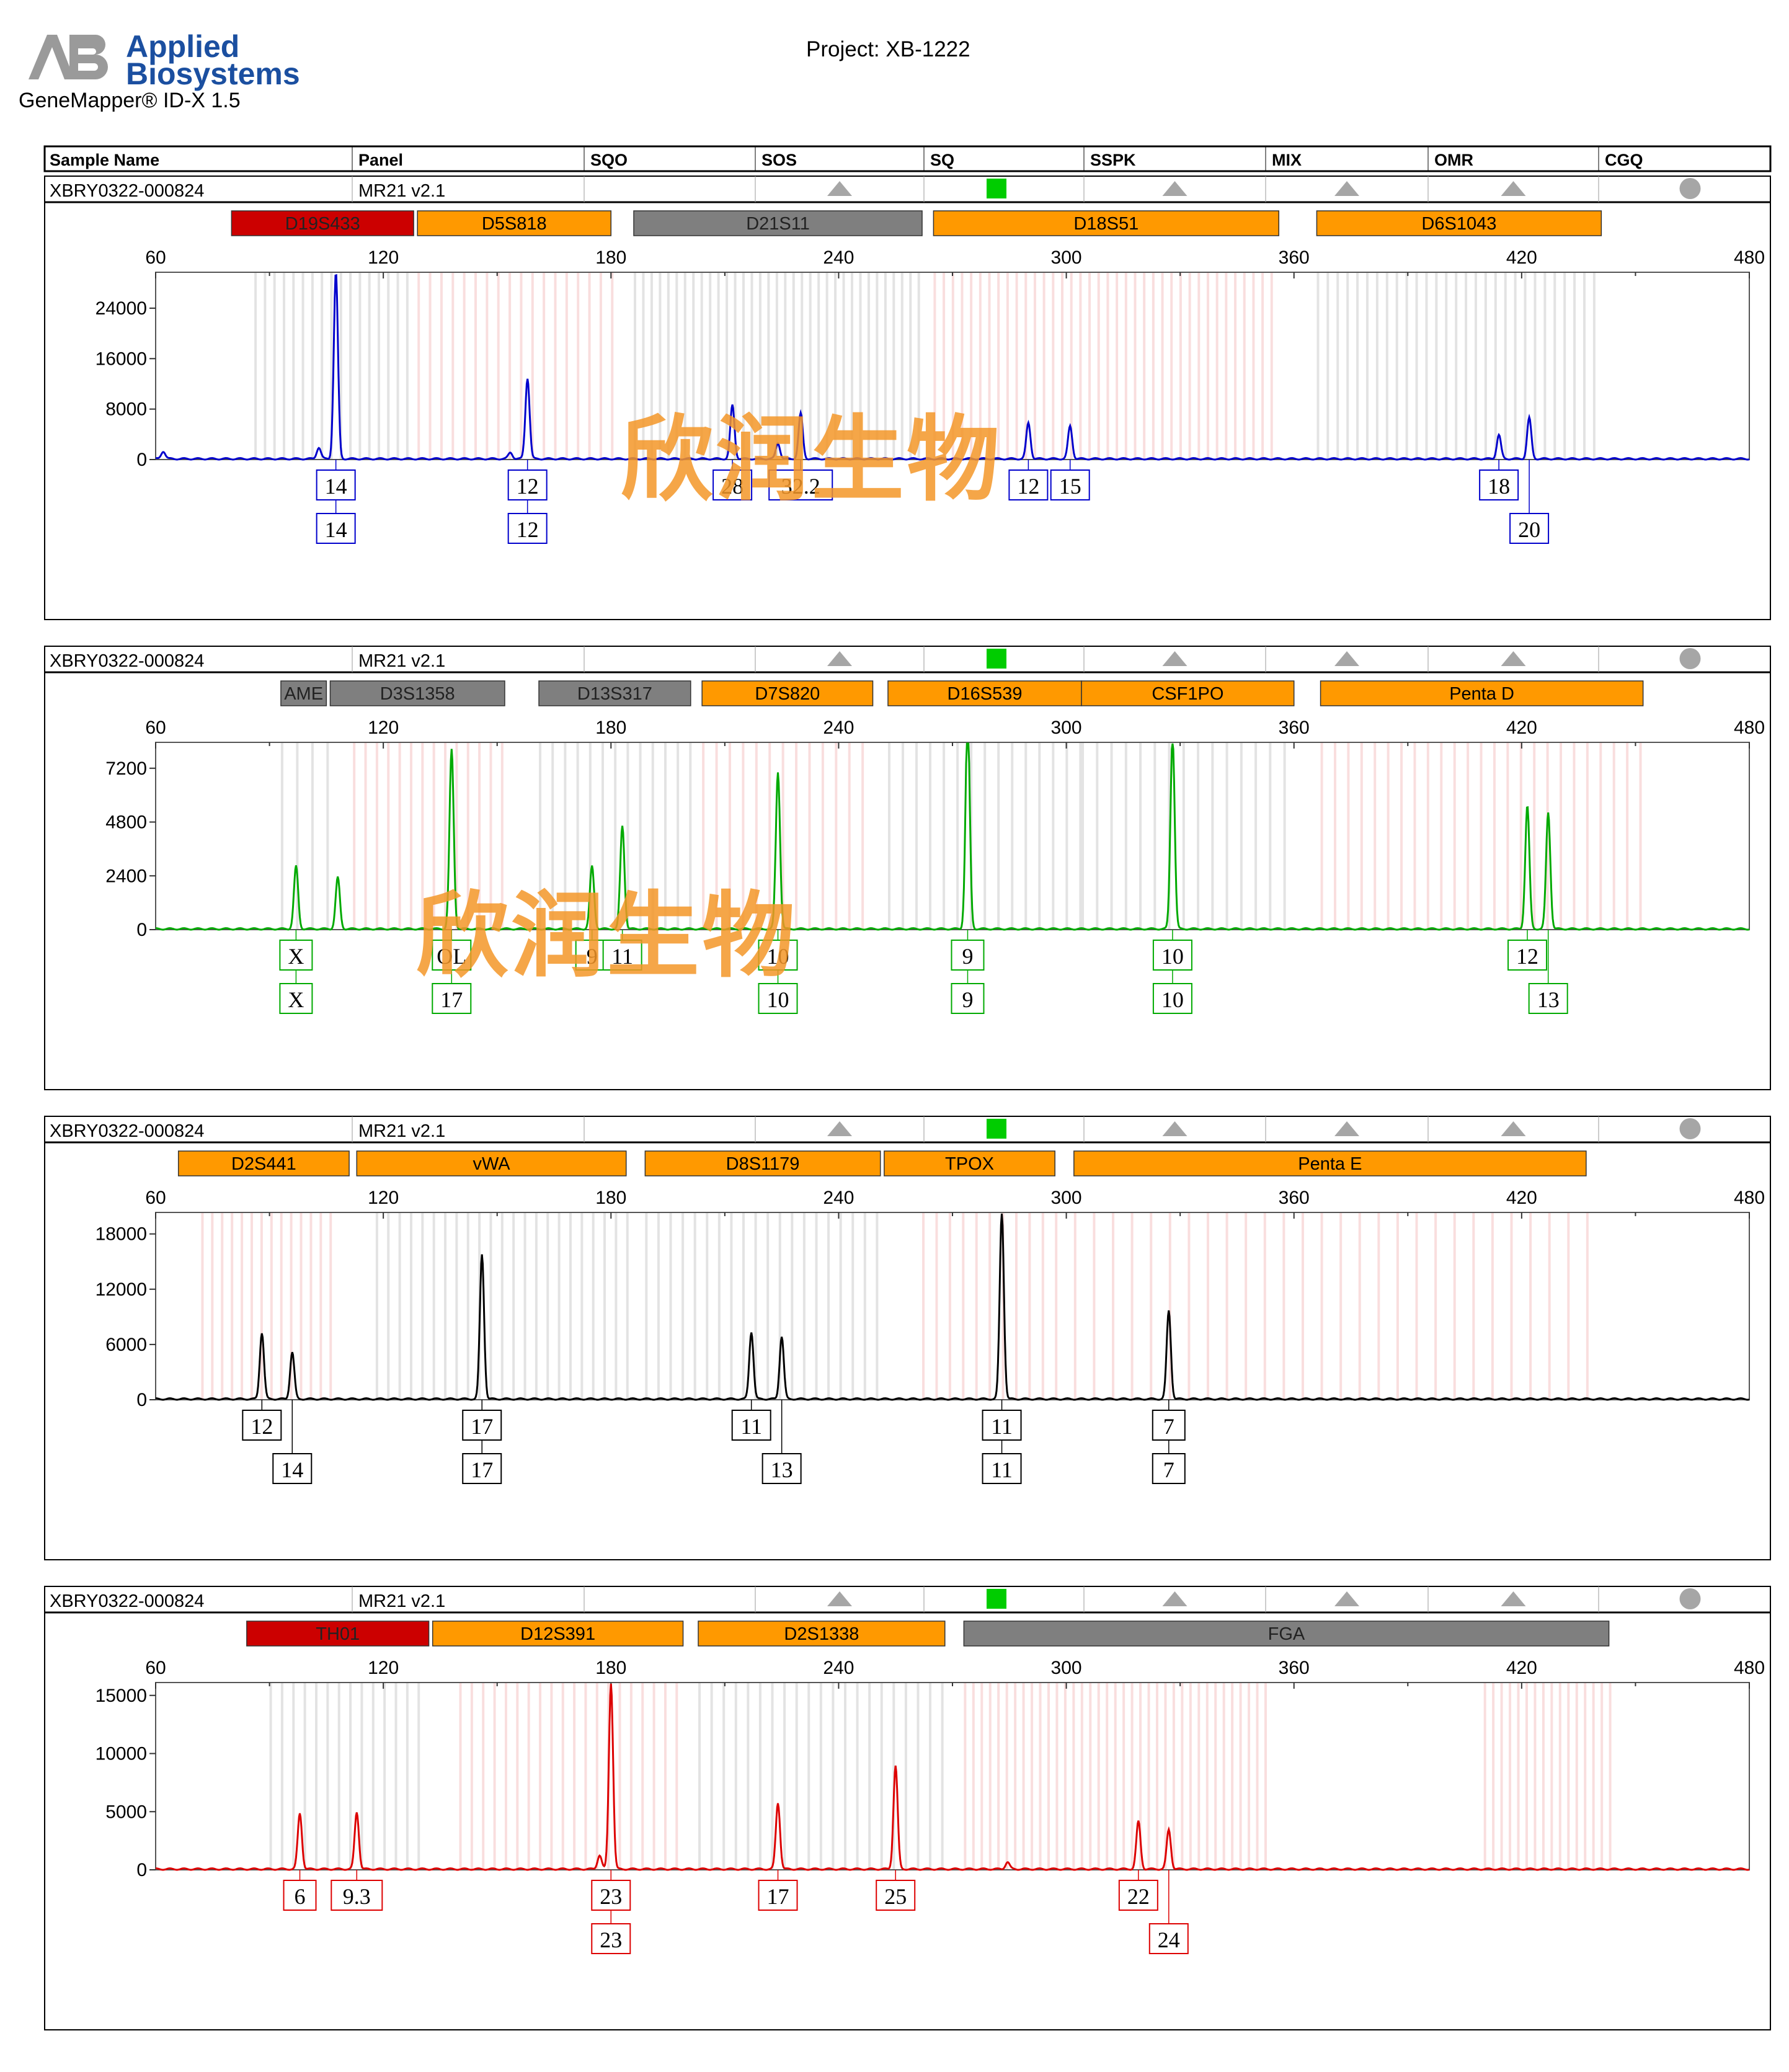 This screenshot has height=2072, width=1789. Describe the element at coordinates (1346, 189) in the screenshot. I see `qc-mix-indicator` at that location.